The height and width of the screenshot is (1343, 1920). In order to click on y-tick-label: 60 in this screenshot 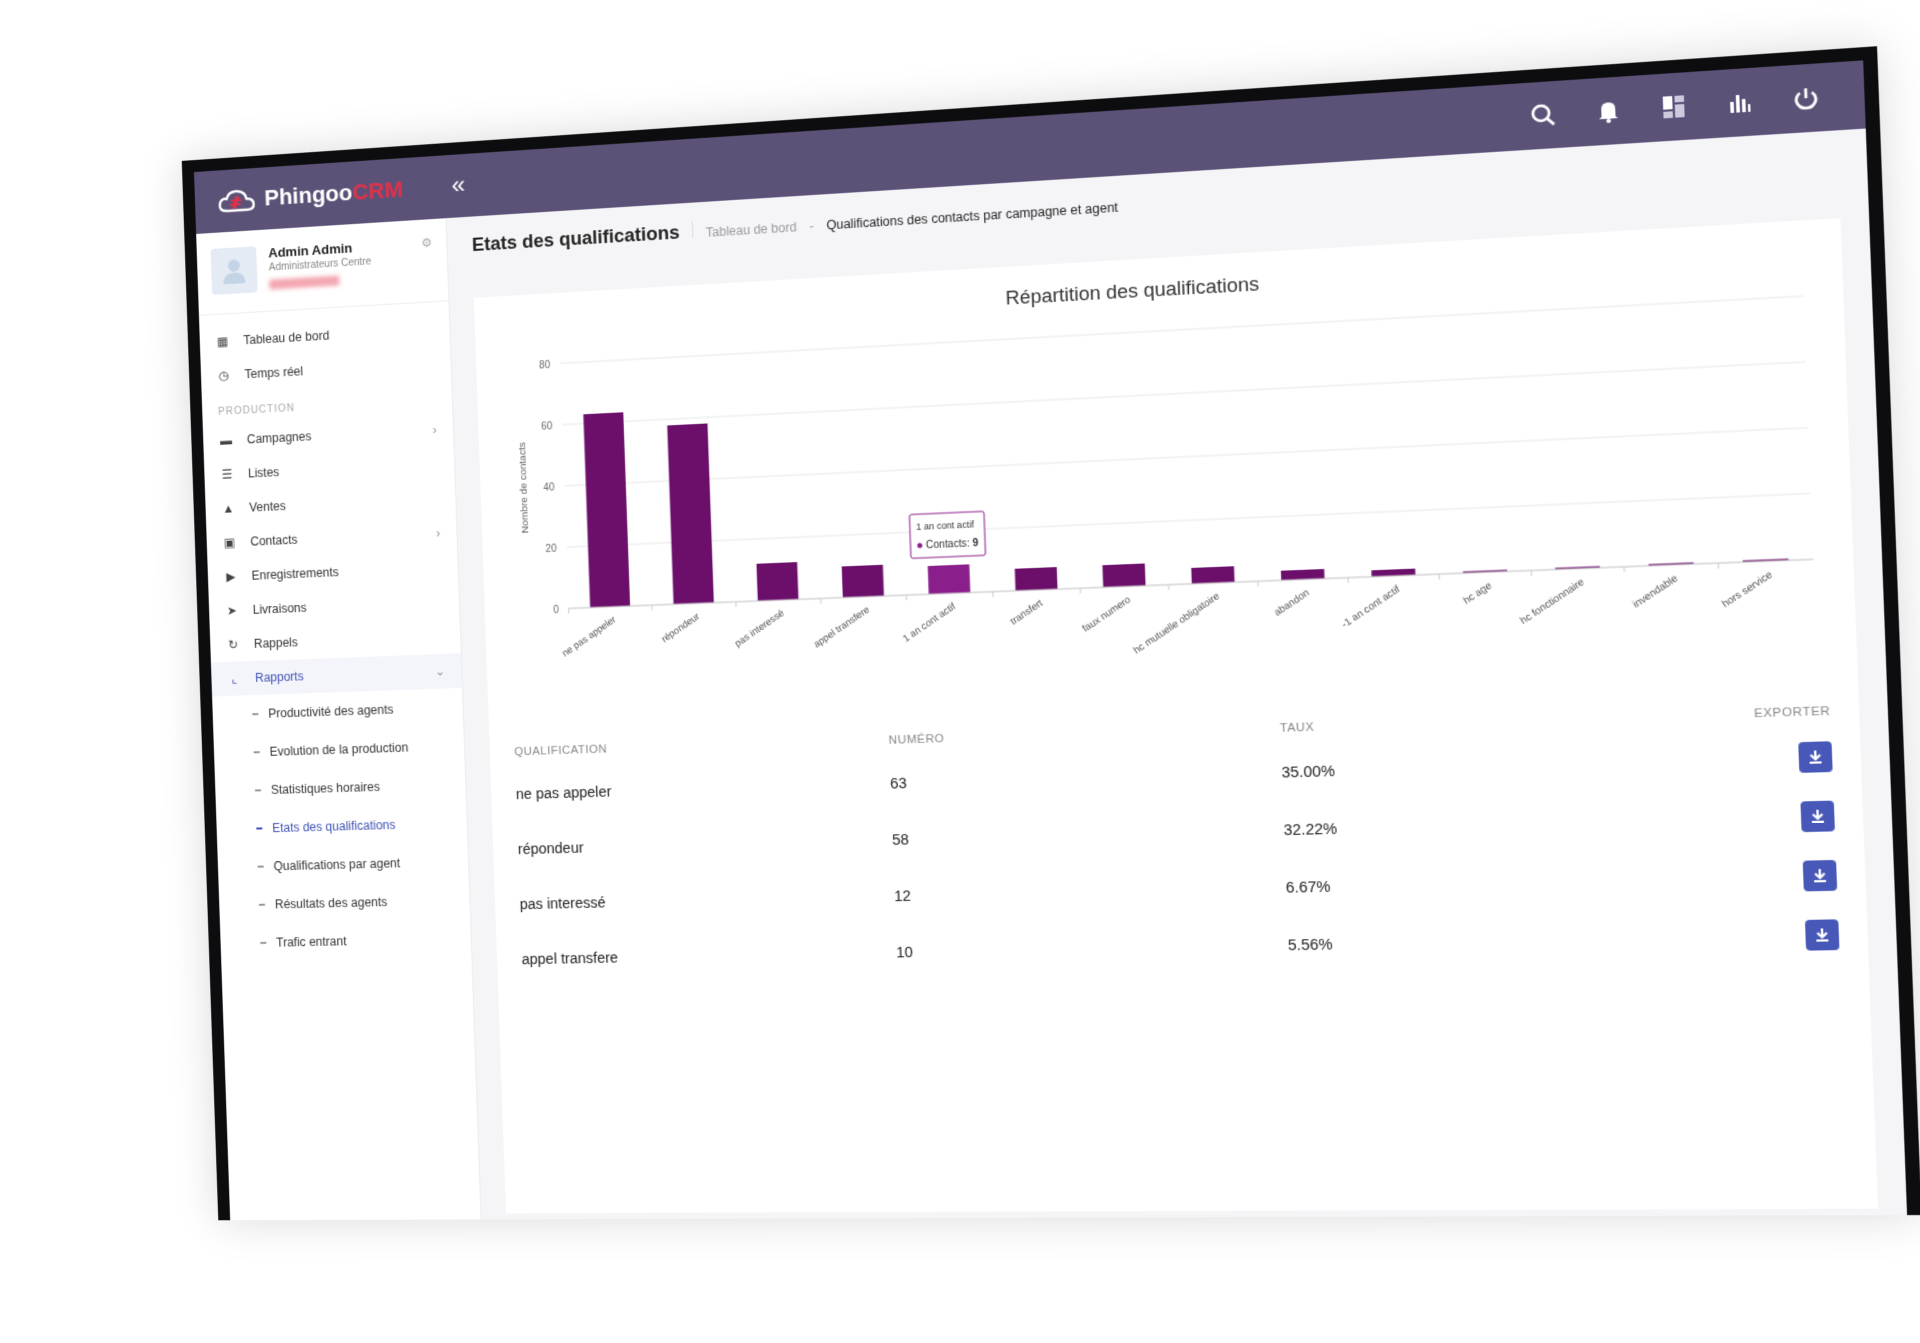, I will do `click(547, 427)`.